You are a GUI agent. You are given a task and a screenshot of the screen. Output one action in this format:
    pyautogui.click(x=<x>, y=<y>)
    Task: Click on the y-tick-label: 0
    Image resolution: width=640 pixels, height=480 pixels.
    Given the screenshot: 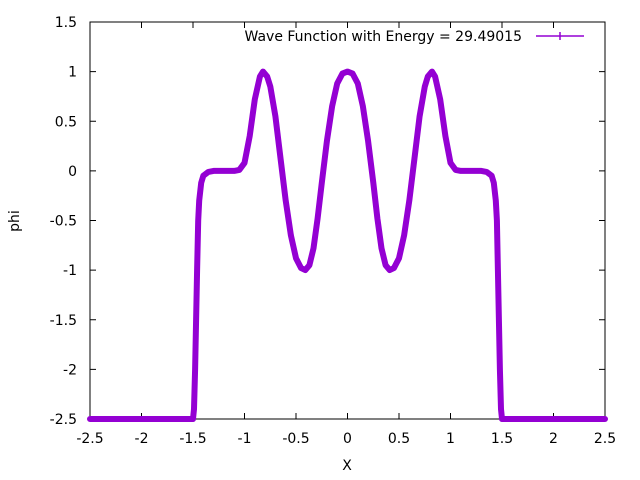 What is the action you would take?
    pyautogui.click(x=72, y=172)
    